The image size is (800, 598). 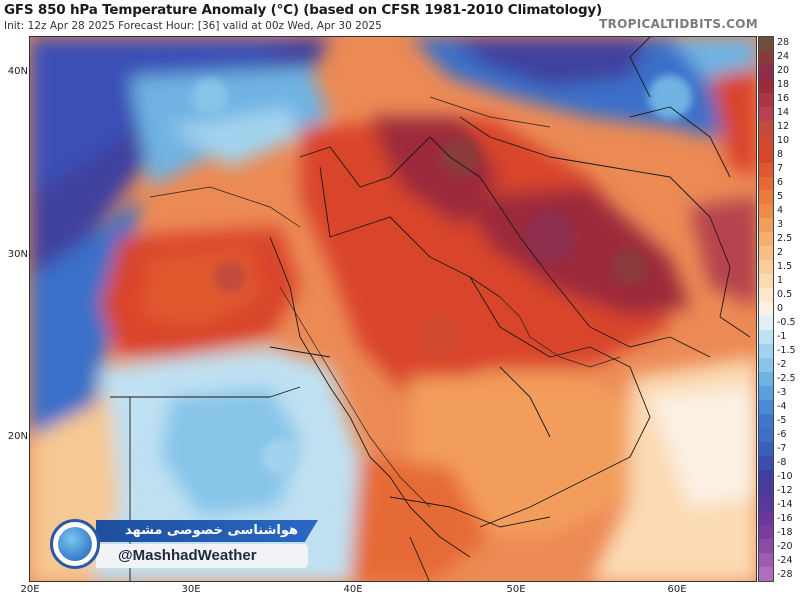 What do you see at coordinates (17, 436) in the screenshot?
I see `lat-label-20n: 20N` at bounding box center [17, 436].